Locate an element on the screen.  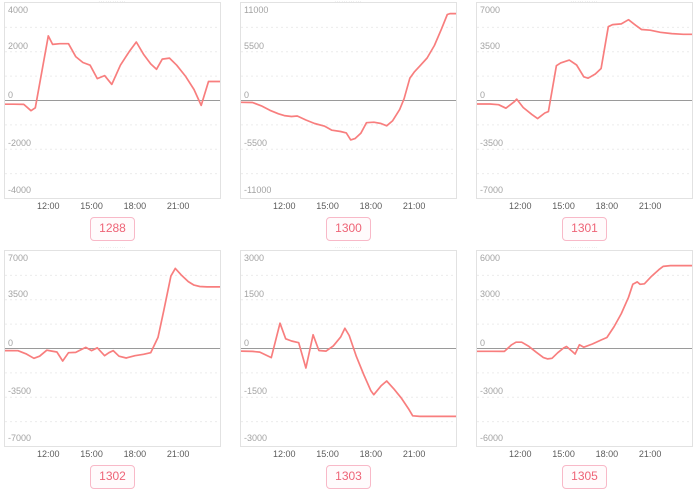
strategy-id-badge: 1300 is located at coordinates (348, 229).